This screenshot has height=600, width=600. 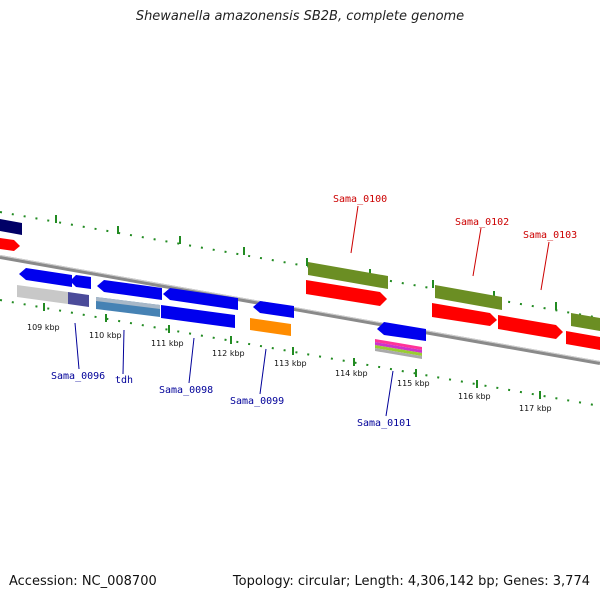 I want to click on gene-arrow-sama-0096b, so click(x=80, y=282).